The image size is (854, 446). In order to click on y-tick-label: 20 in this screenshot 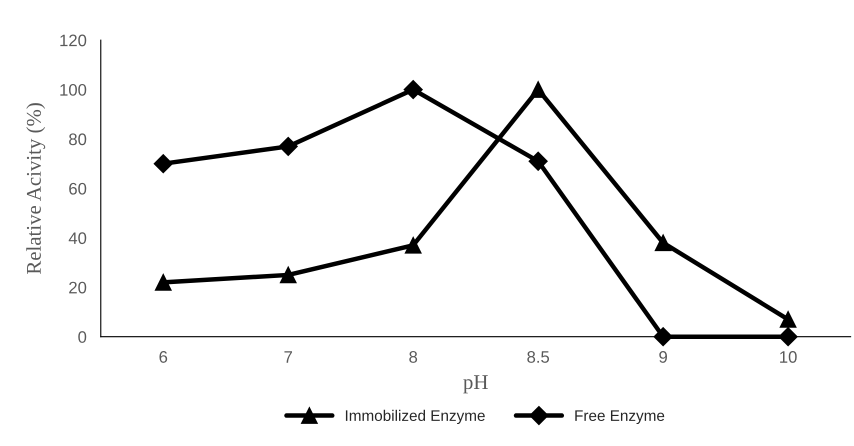, I will do `click(77, 288)`.